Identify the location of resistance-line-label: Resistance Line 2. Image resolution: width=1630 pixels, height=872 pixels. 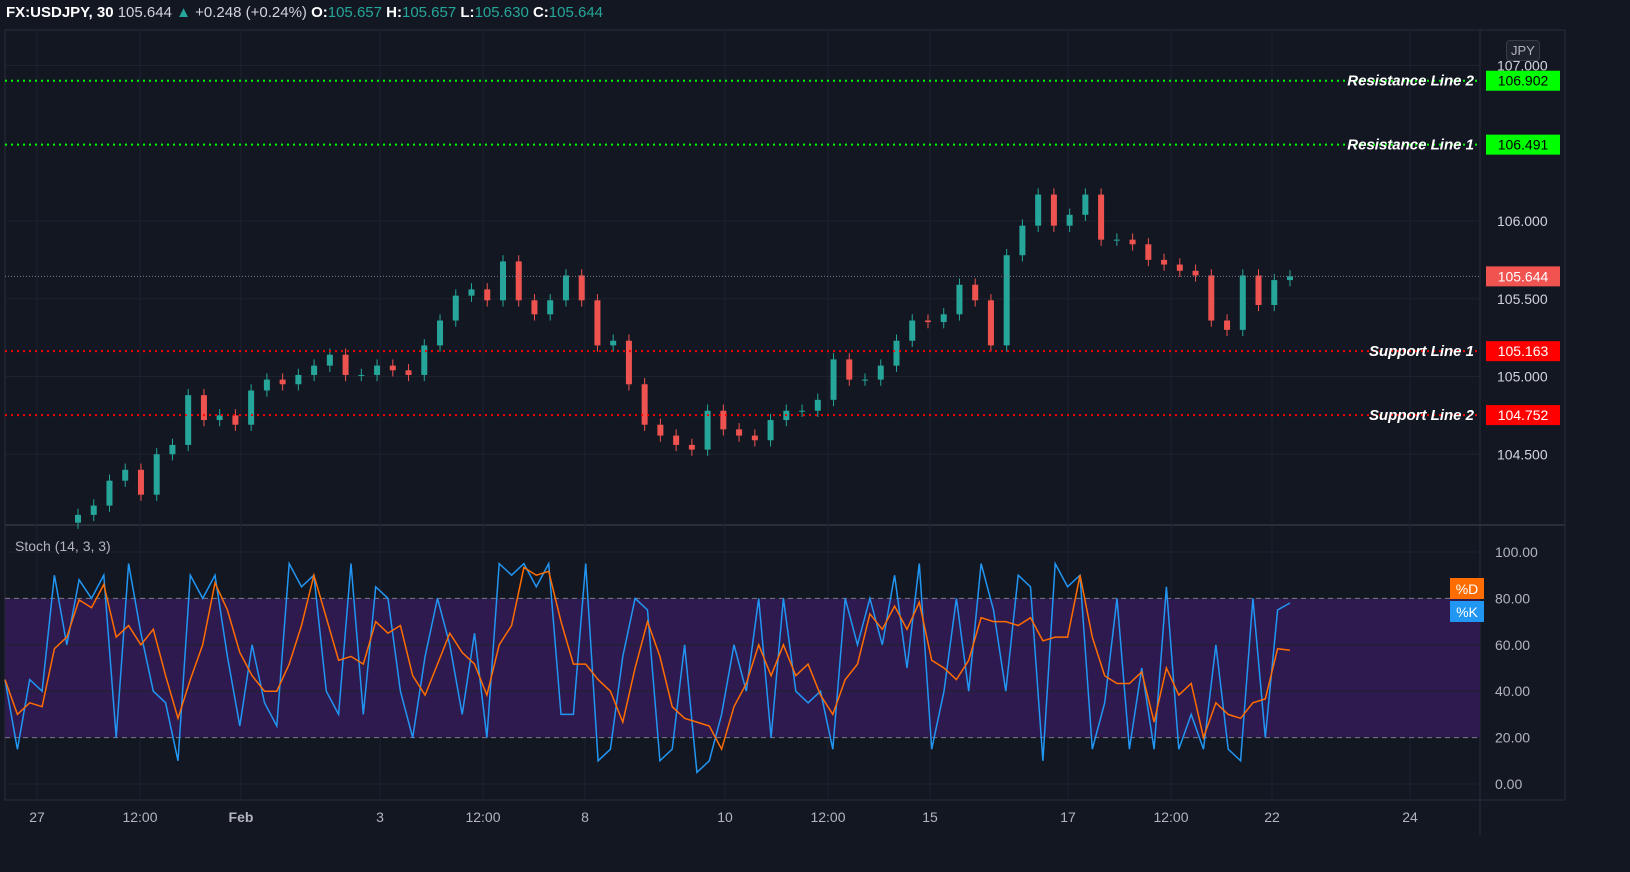
(1410, 81).